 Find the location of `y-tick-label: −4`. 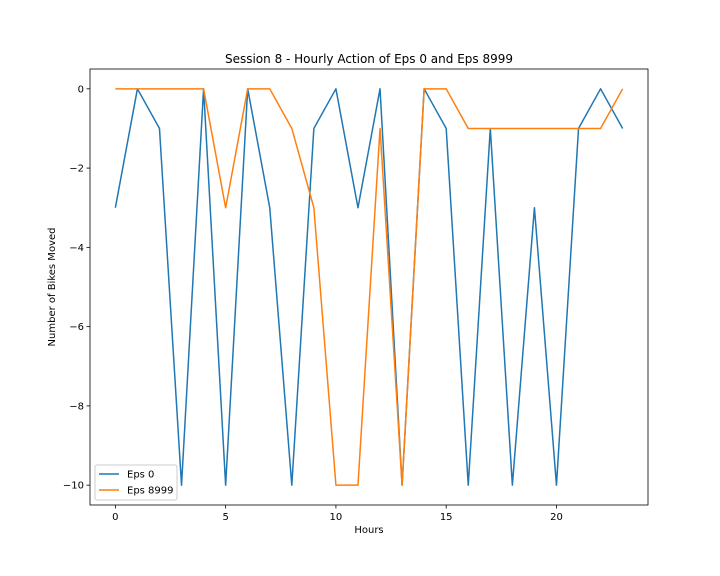

y-tick-label: −4 is located at coordinates (76, 248).